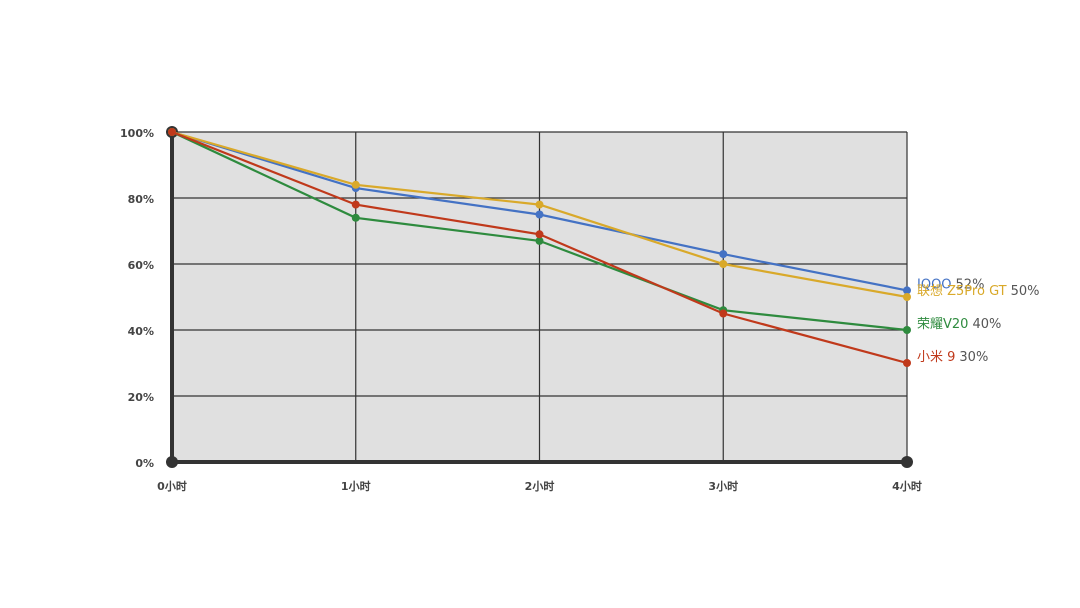 Image resolution: width=1080 pixels, height=608 pixels. Describe the element at coordinates (137, 133) in the screenshot. I see `y-tick-label: 100%` at that location.